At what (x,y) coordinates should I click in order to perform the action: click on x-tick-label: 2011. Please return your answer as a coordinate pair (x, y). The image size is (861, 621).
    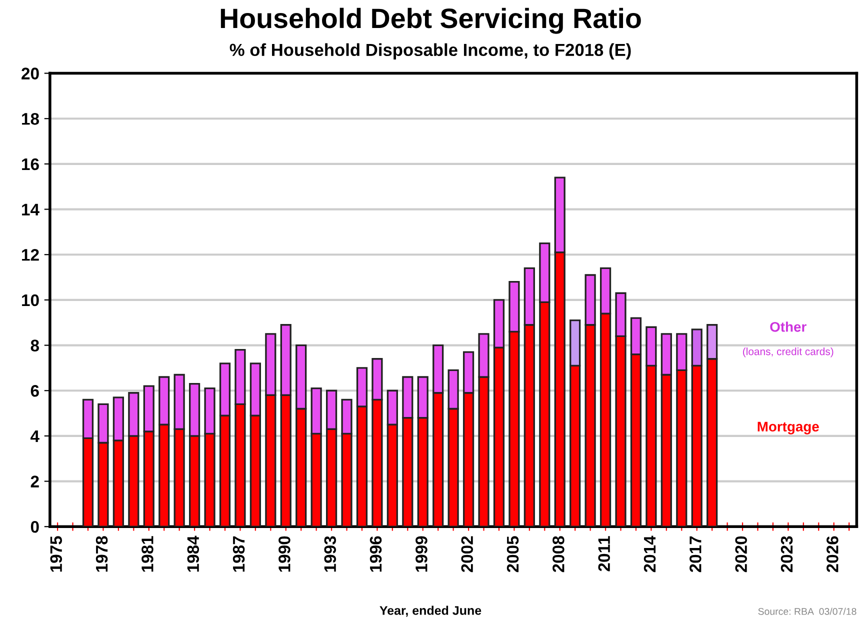
    Looking at the image, I should click on (604, 554).